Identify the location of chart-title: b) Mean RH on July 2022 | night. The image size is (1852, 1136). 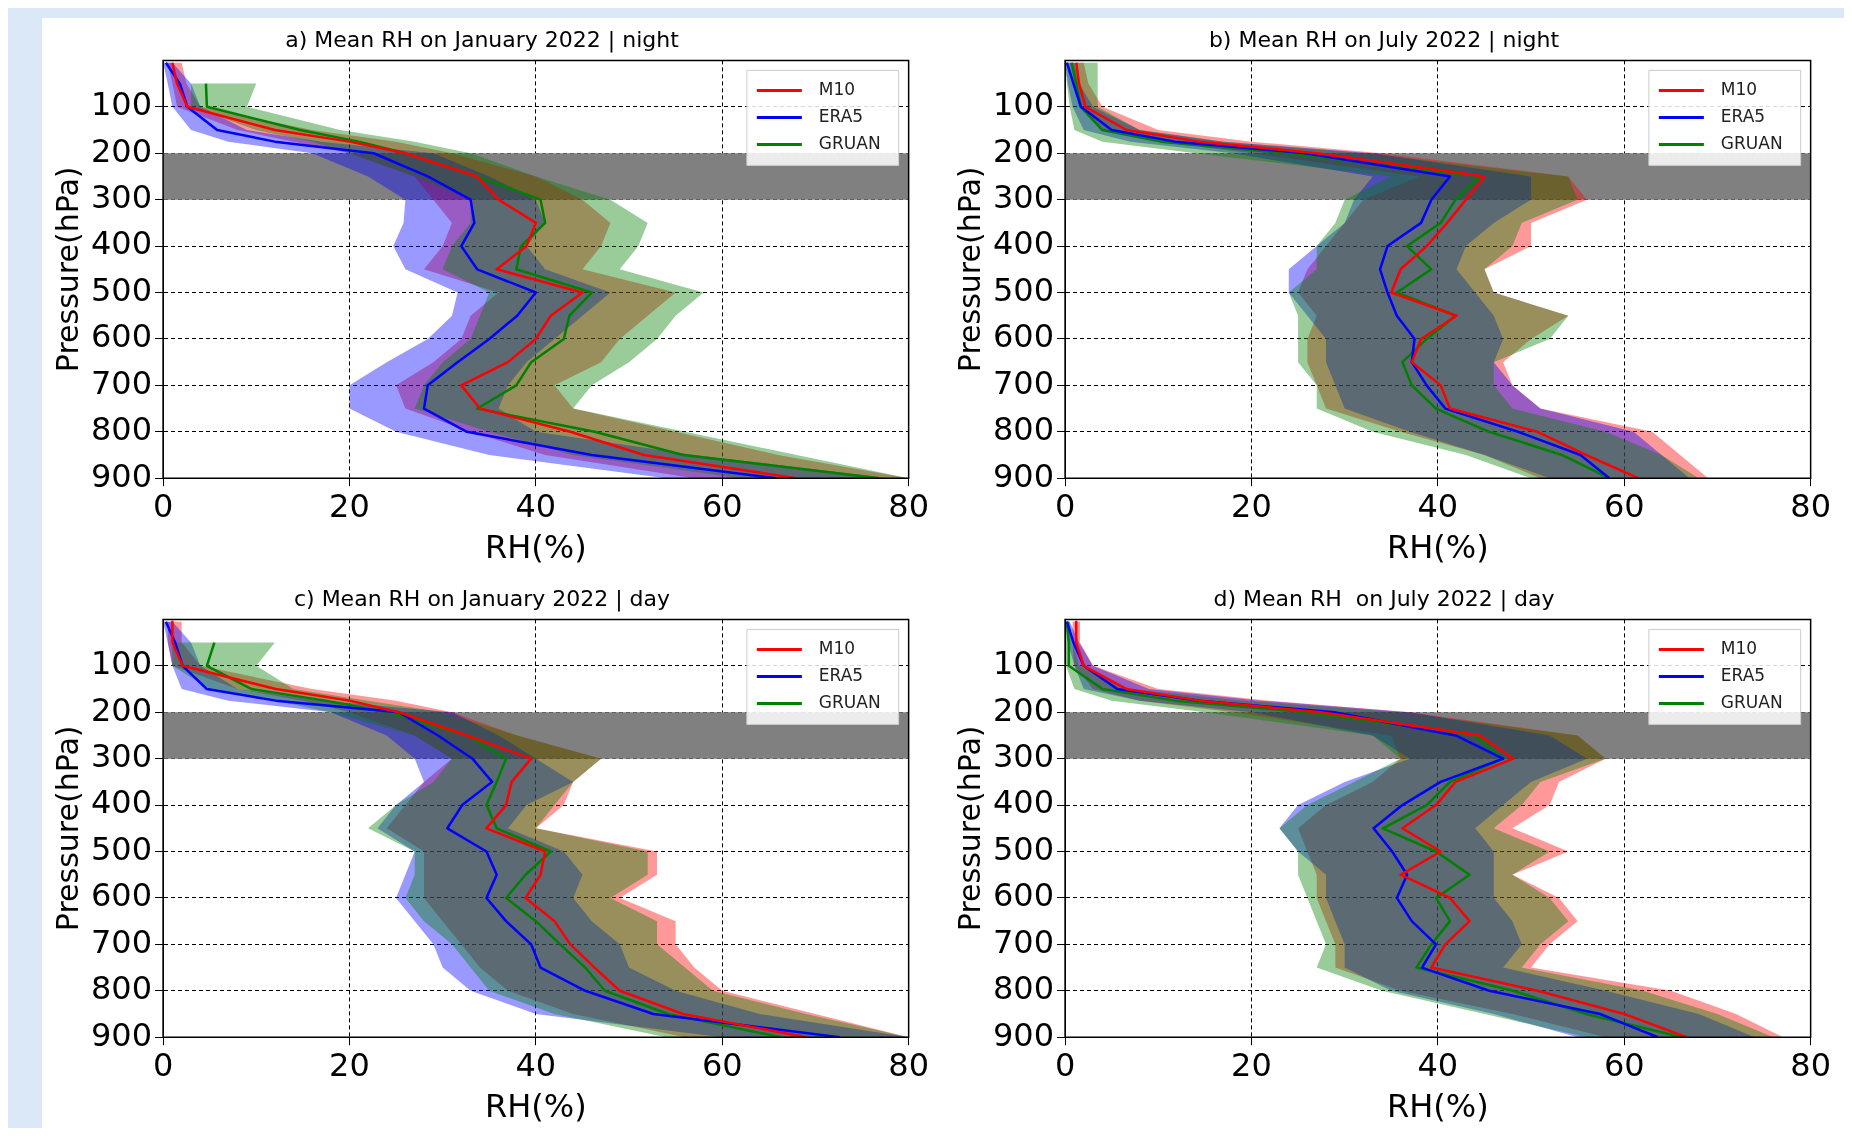
(1384, 39).